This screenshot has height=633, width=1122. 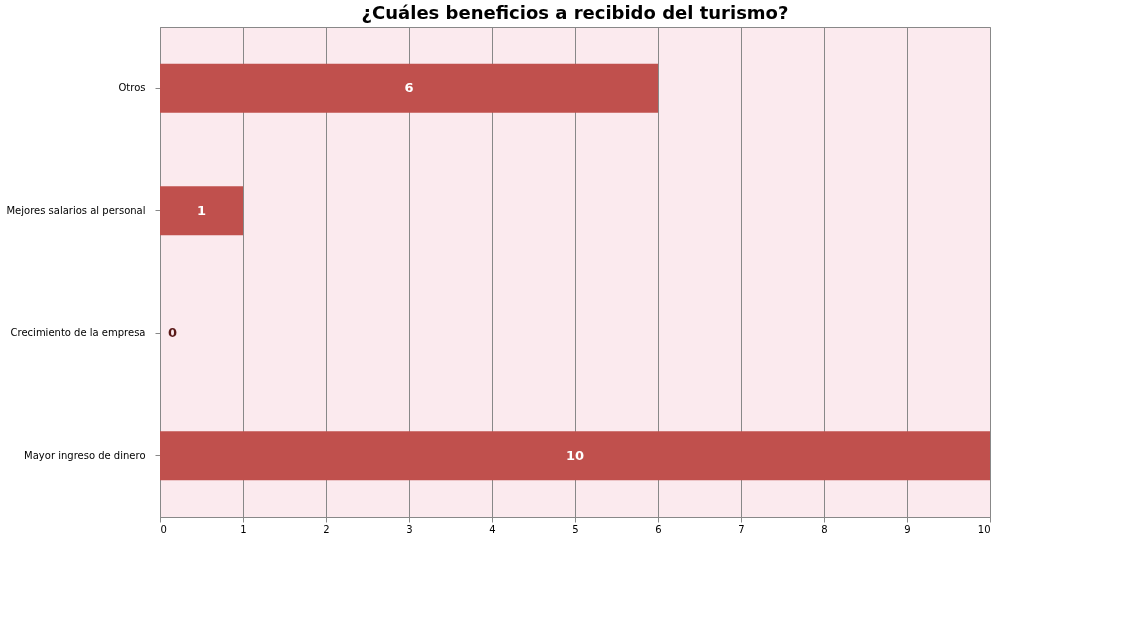 I want to click on y-tick-label: Otros, so click(x=132, y=88).